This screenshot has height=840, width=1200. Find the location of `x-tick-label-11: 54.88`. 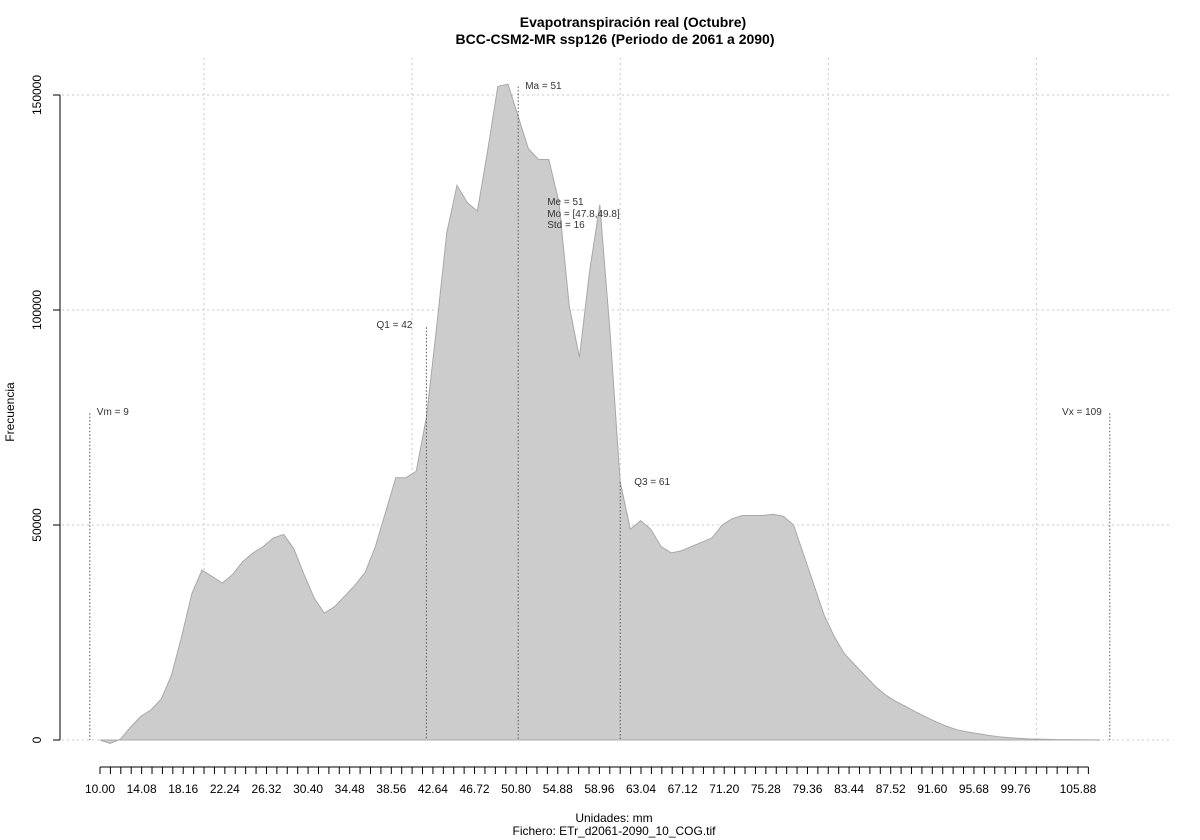

x-tick-label-11: 54.88 is located at coordinates (558, 789).